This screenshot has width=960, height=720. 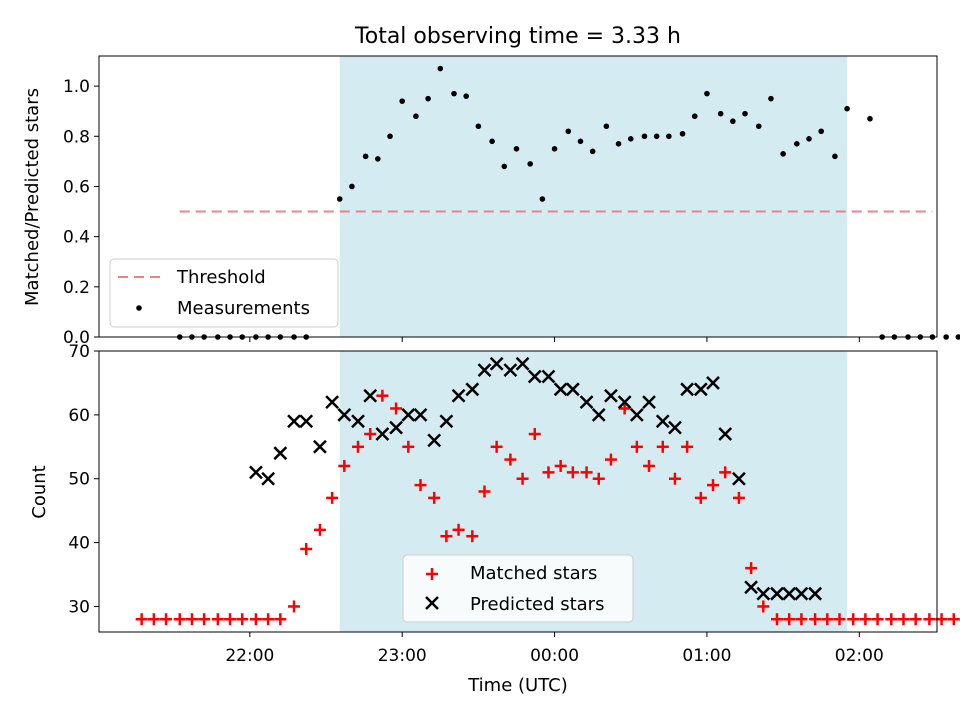 I want to click on bottom-y-tick-label: 70, so click(x=79, y=352).